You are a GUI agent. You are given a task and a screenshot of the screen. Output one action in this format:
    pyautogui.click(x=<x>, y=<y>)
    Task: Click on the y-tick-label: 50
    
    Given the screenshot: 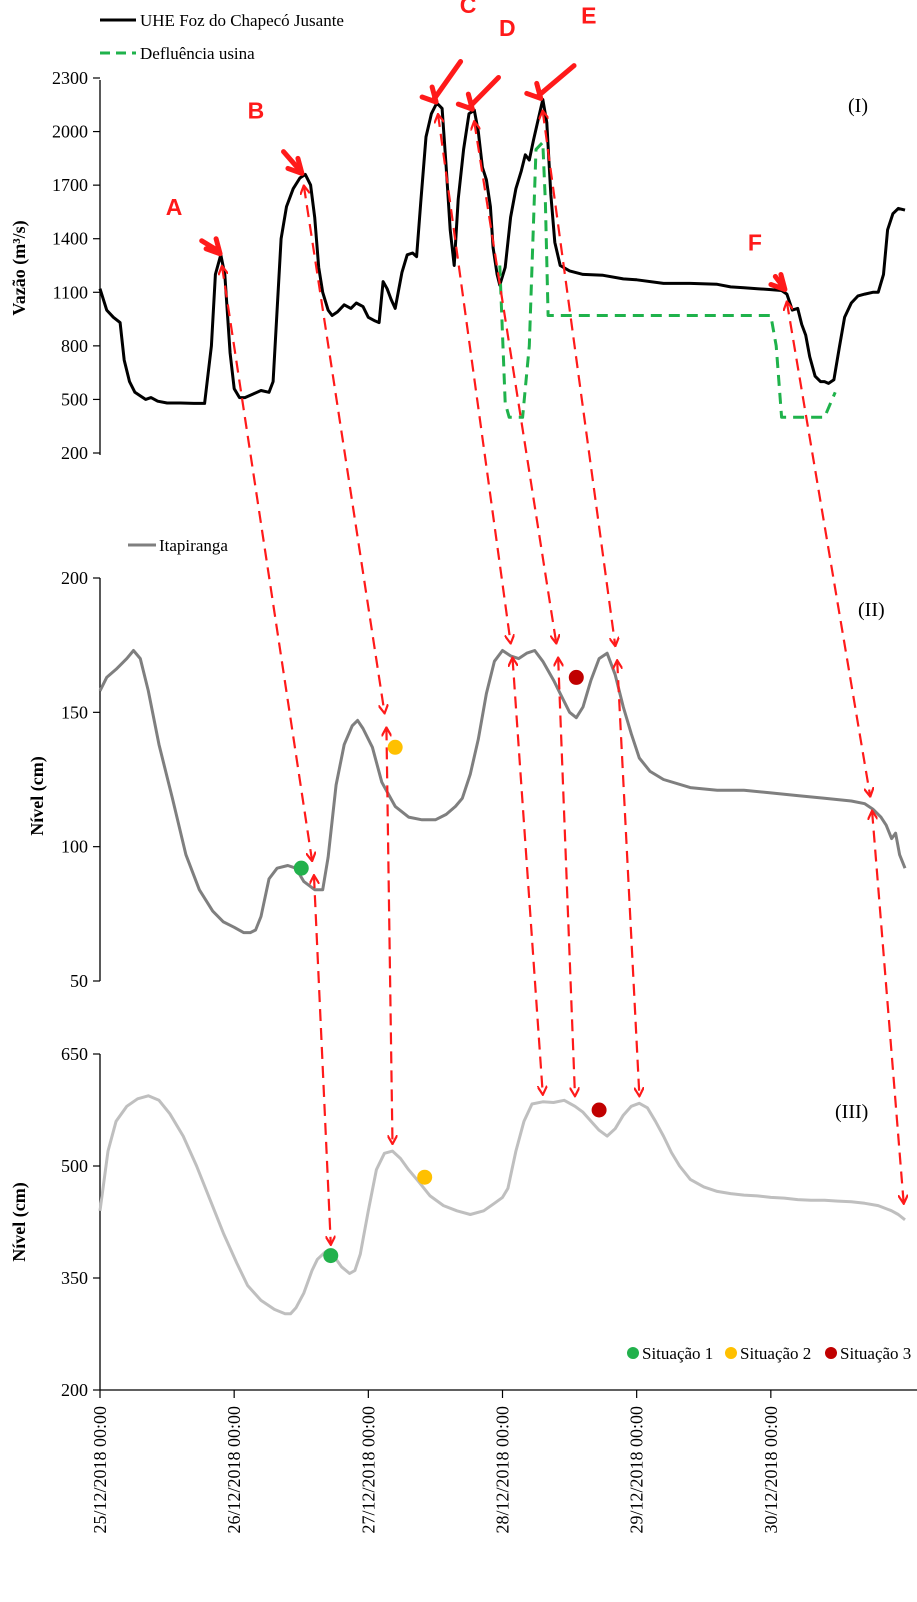 What is the action you would take?
    pyautogui.click(x=79, y=981)
    